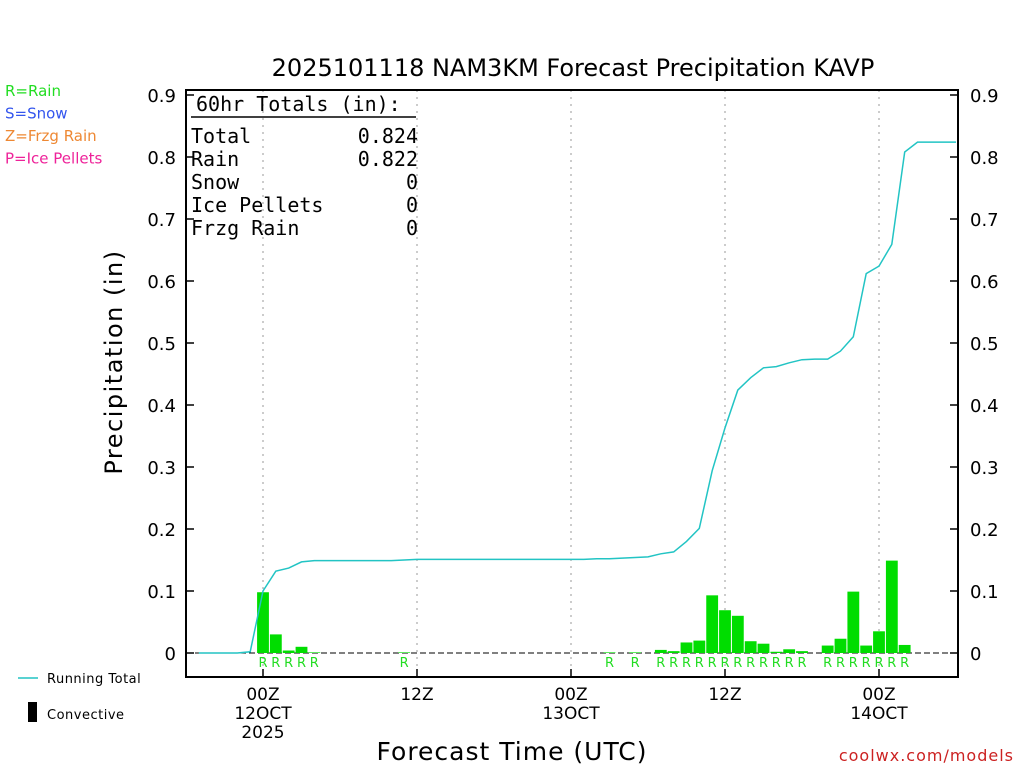 The image size is (1024, 768). What do you see at coordinates (879, 714) in the screenshot?
I see `x-tick-label: 14OCT` at bounding box center [879, 714].